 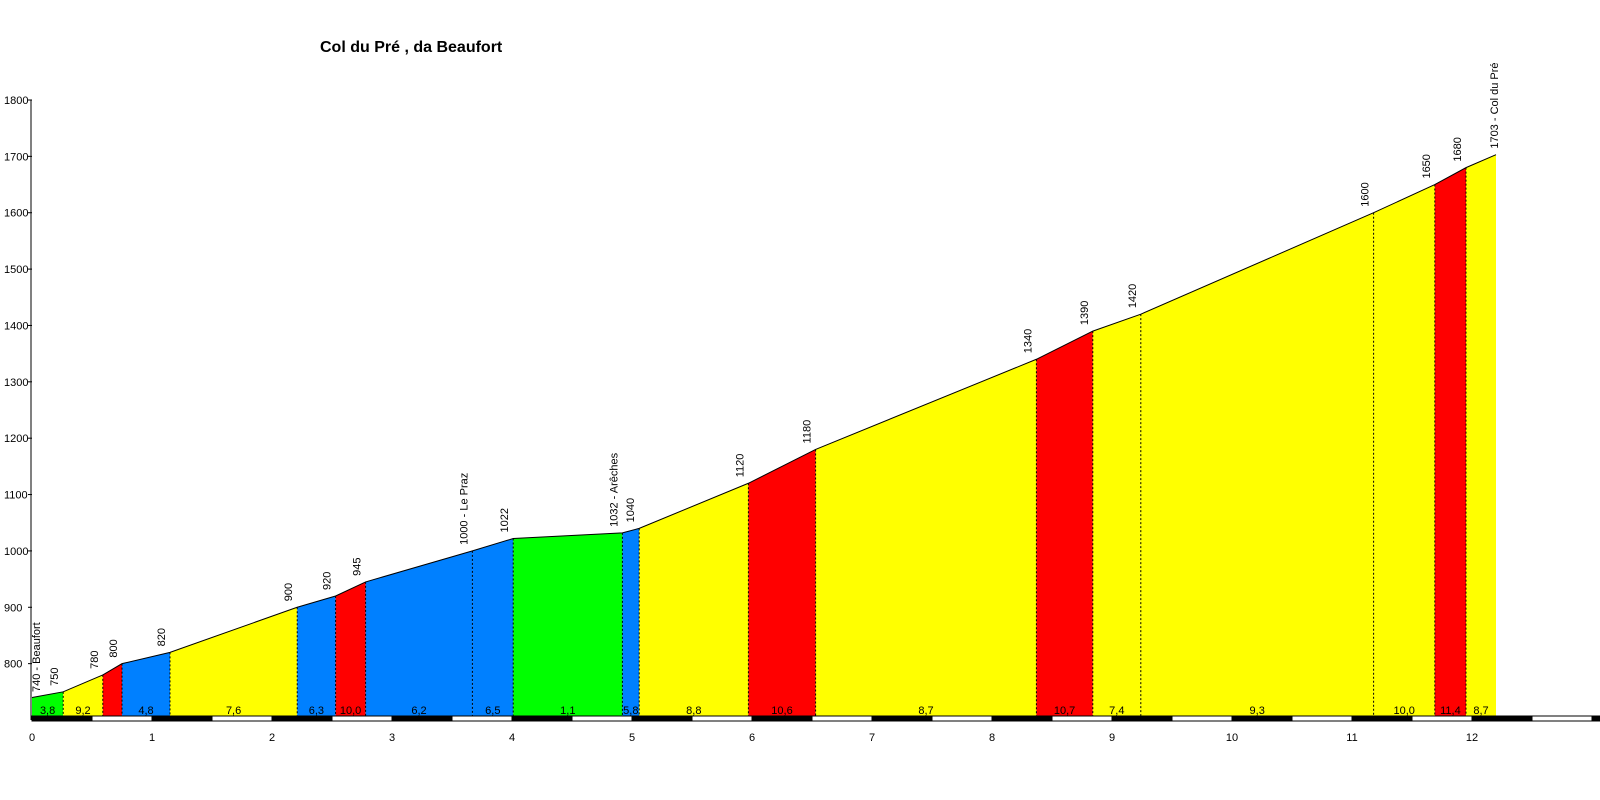 I want to click on altitude-label: 780, so click(x=95, y=660).